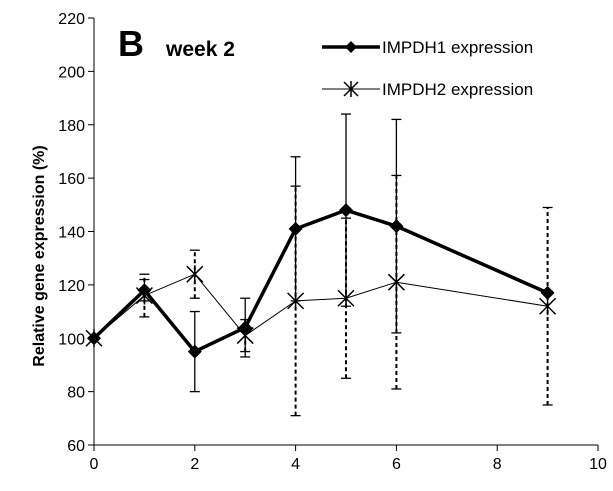 Image resolution: width=613 pixels, height=491 pixels. What do you see at coordinates (94, 464) in the screenshot?
I see `x-tick-label: 0` at bounding box center [94, 464].